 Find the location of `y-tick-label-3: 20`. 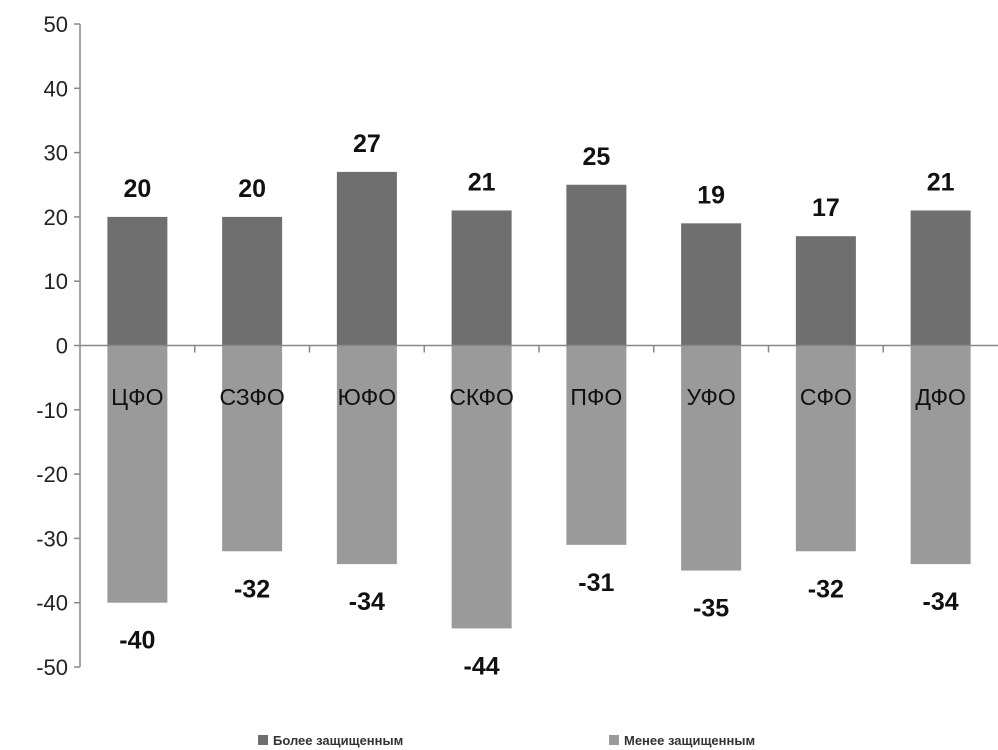

y-tick-label-3: 20 is located at coordinates (56, 217).